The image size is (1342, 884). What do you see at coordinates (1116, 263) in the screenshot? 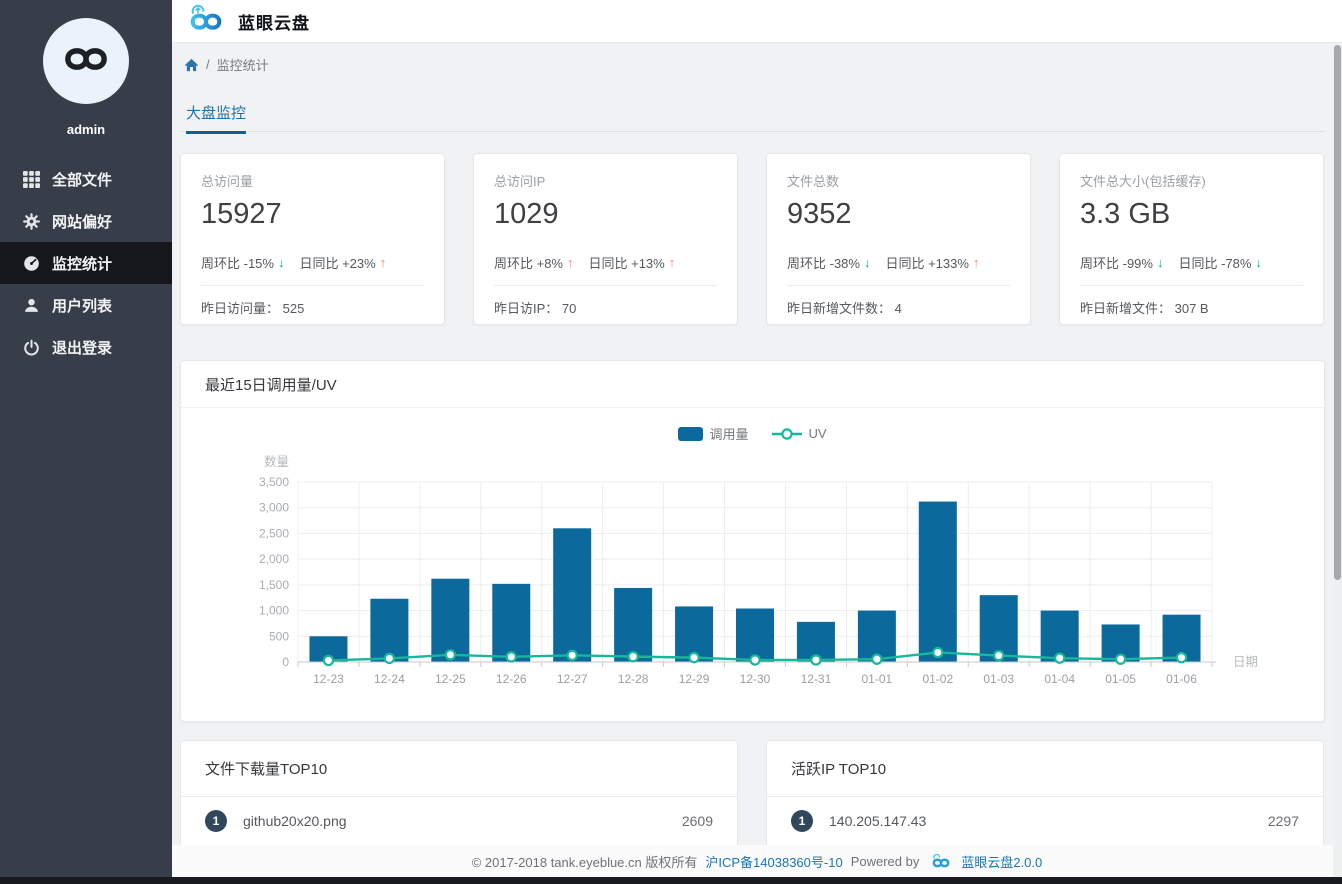
I see `week-delta: 周环比 -99%` at bounding box center [1116, 263].